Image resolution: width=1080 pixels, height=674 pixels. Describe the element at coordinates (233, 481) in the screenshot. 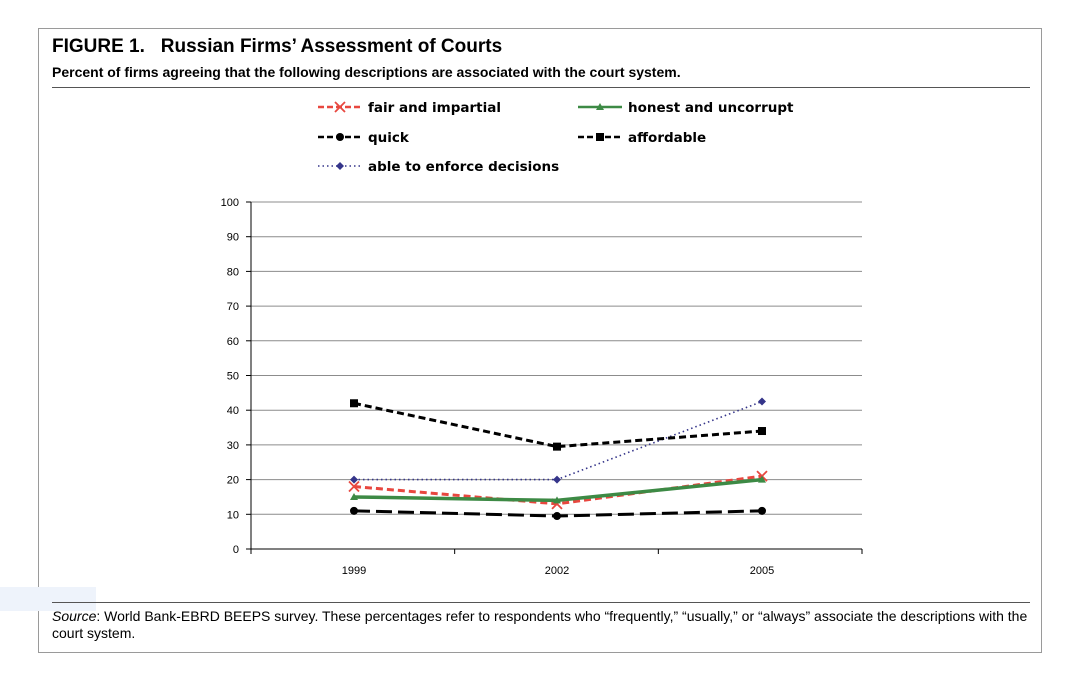

I see `y-tick-label: 20` at that location.